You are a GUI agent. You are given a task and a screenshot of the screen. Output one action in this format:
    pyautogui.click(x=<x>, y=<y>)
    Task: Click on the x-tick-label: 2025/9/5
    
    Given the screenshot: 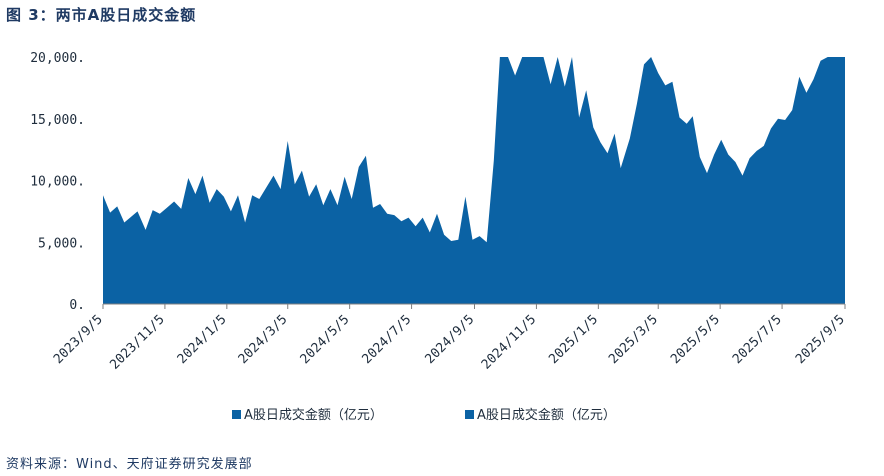 What is the action you would take?
    pyautogui.click(x=820, y=339)
    